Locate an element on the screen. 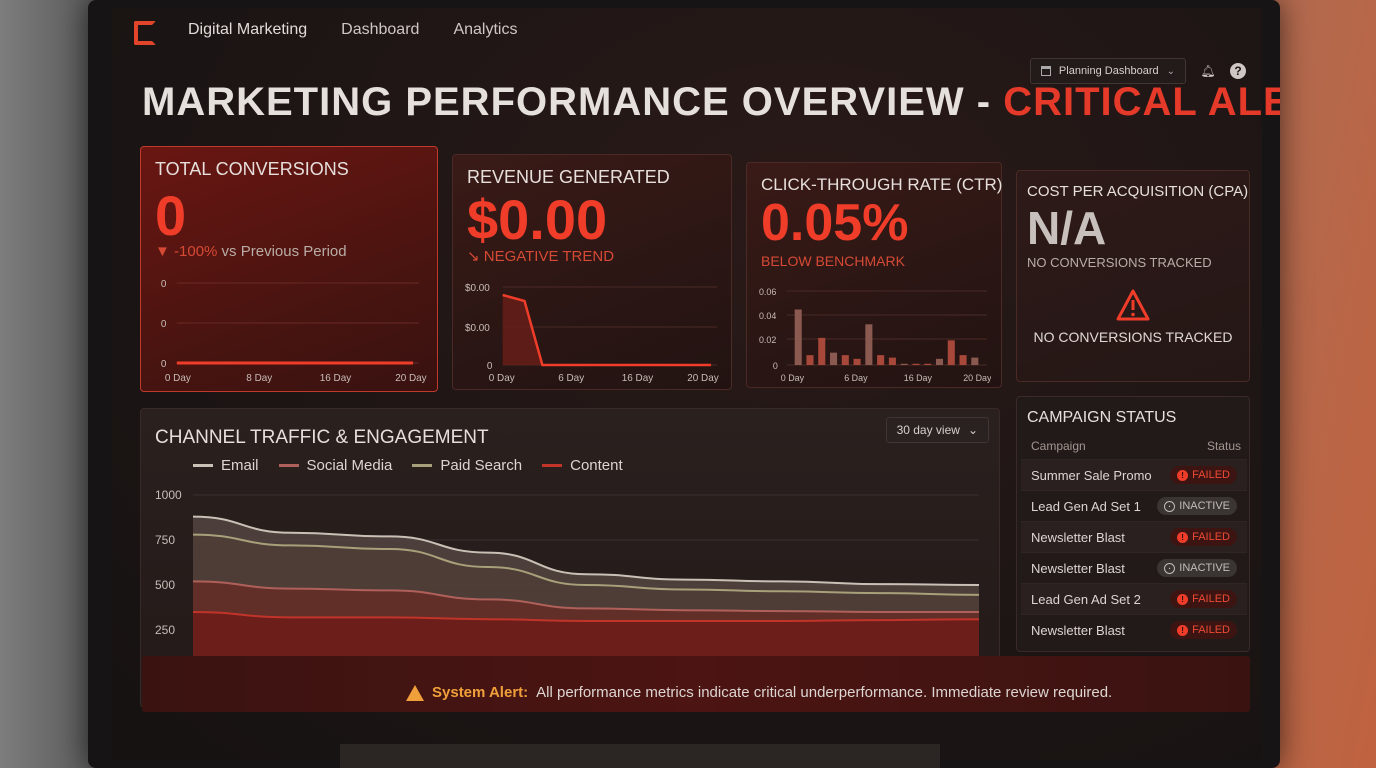 Image resolution: width=1376 pixels, height=768 pixels. page-title-main: MARKETING PERFORMANCE OVERVIEW - is located at coordinates (573, 102).